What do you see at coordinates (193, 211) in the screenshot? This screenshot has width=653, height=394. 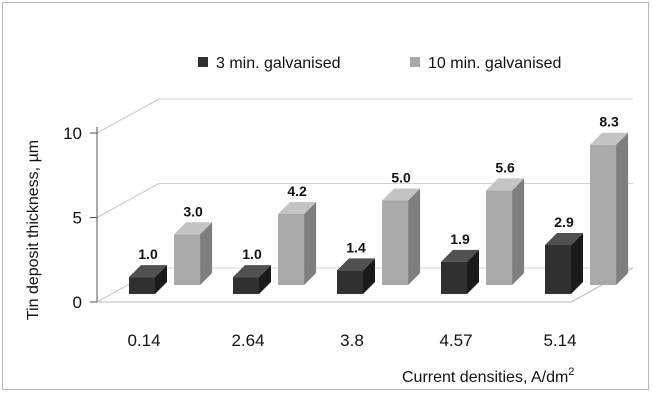 I see `data-label-series-2: 3.0` at bounding box center [193, 211].